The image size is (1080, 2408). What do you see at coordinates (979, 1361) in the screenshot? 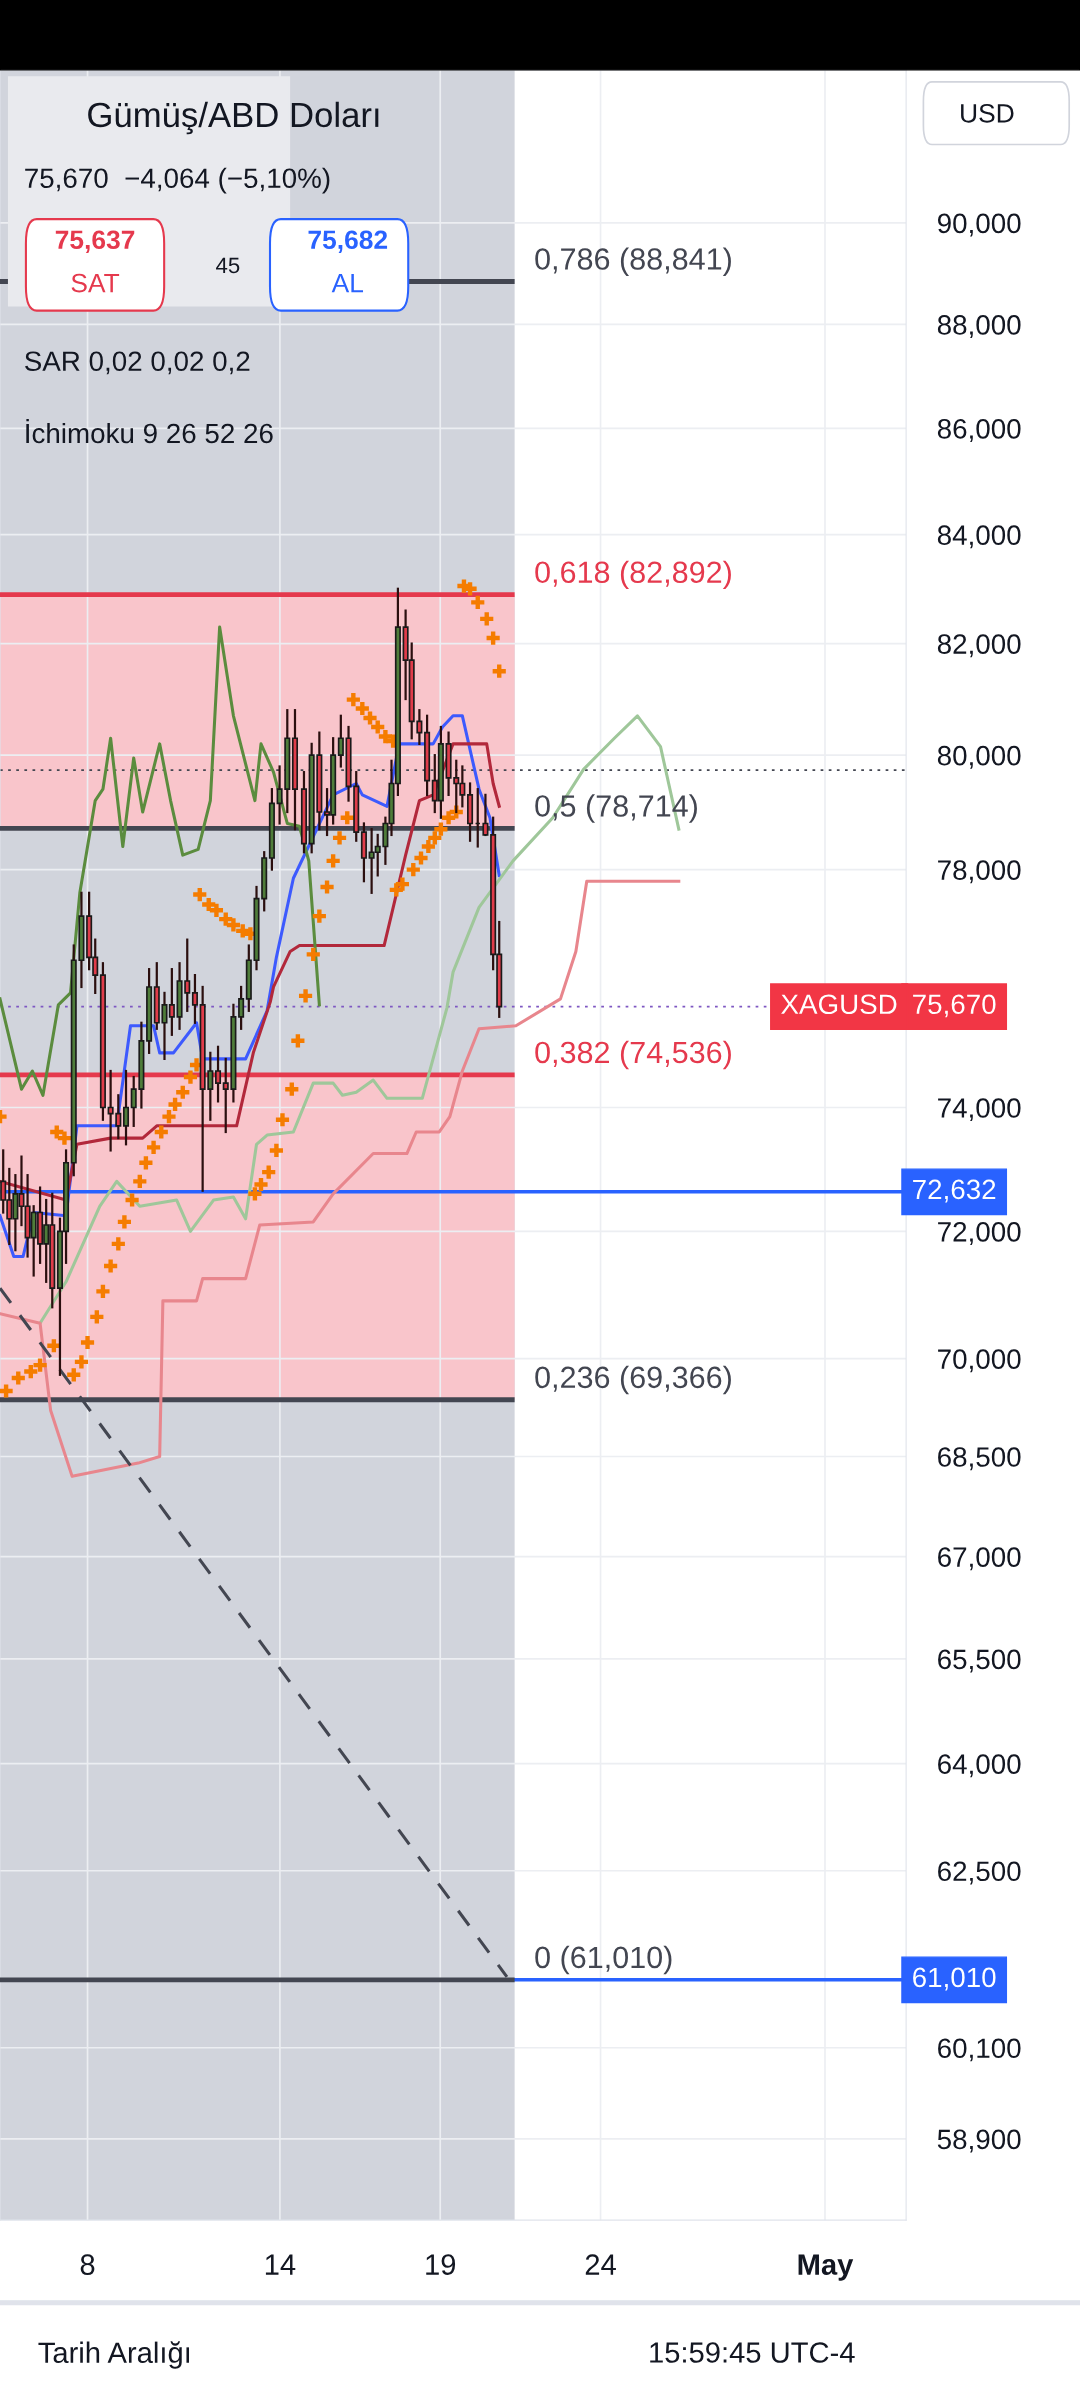
I see `y-tick-label: 70,000` at bounding box center [979, 1361].